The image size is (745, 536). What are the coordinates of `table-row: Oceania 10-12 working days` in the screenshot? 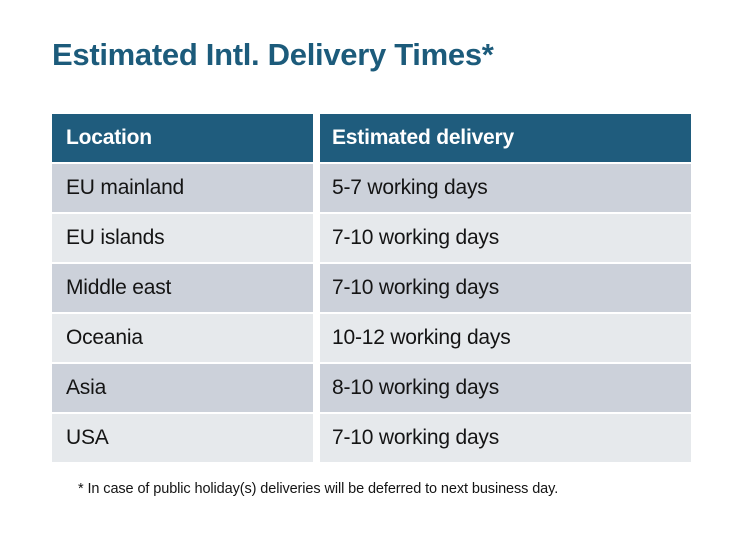 It's located at (371, 338).